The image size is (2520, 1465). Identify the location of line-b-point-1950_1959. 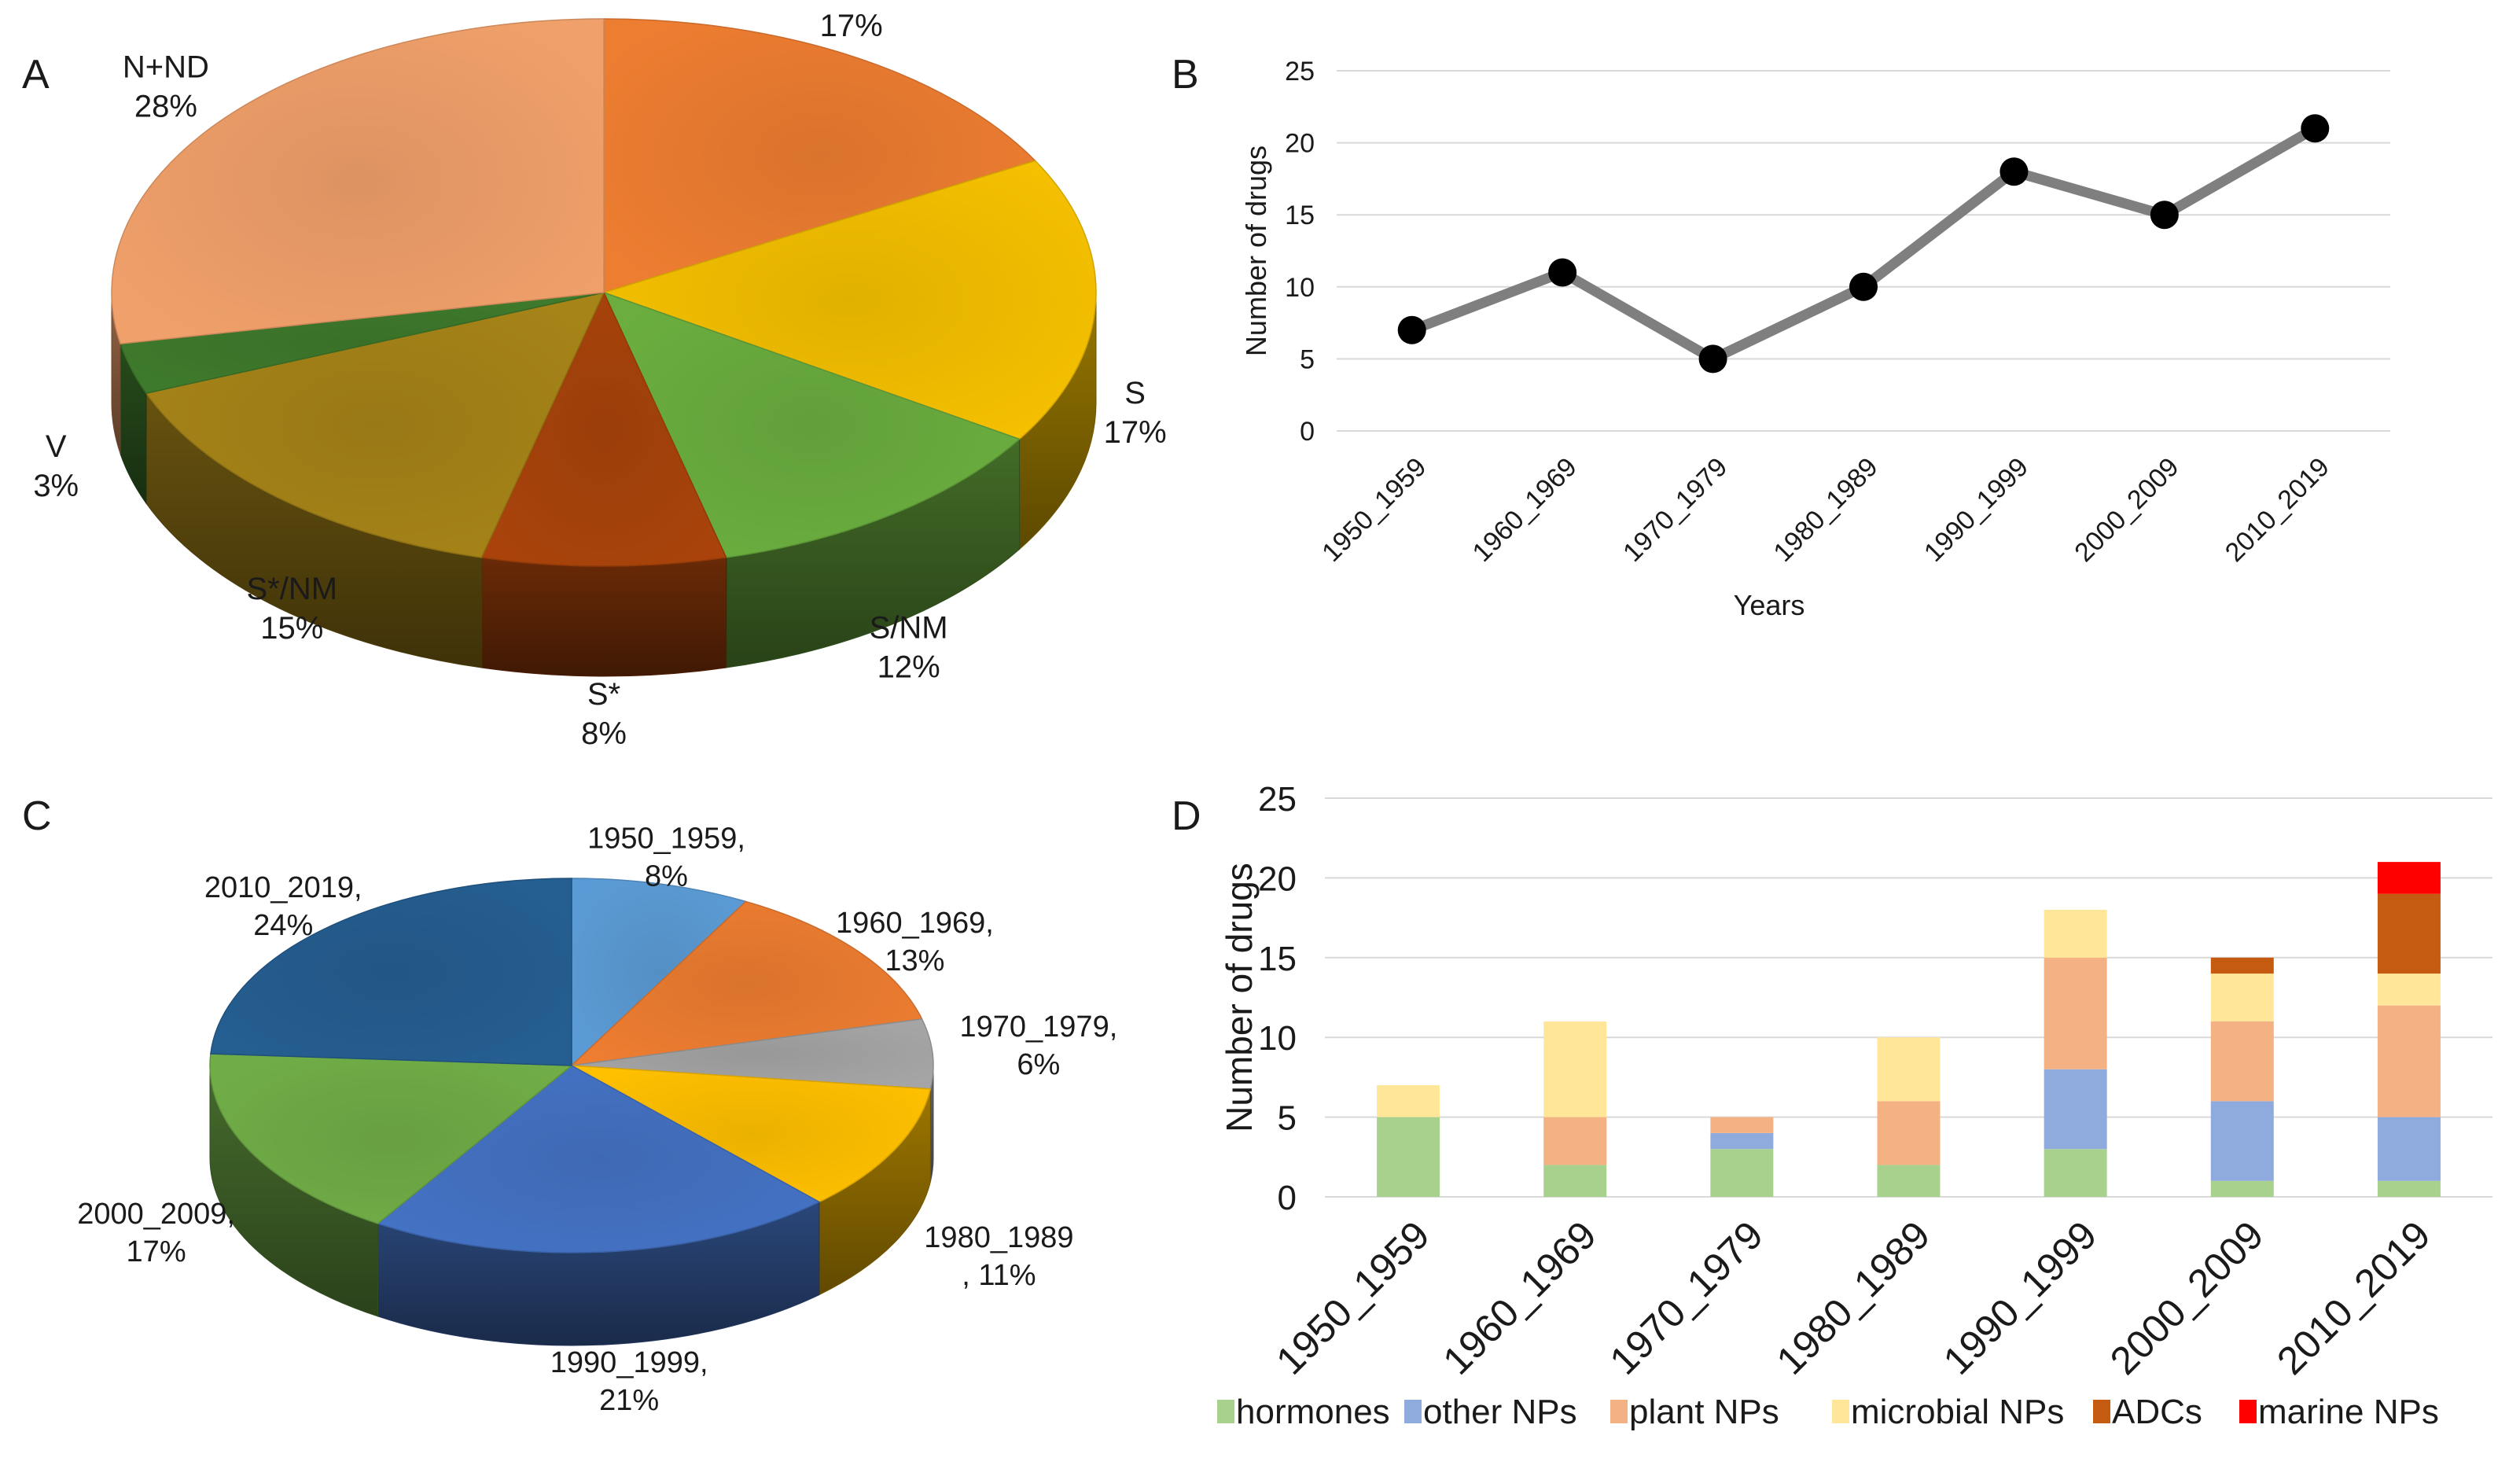
(1411, 329).